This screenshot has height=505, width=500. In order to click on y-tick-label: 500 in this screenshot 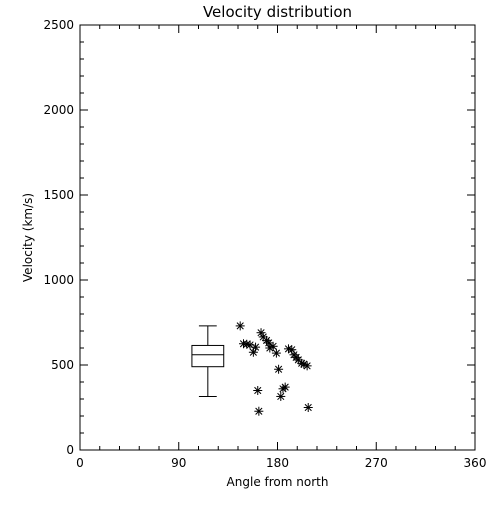, I will do `click(62, 365)`.